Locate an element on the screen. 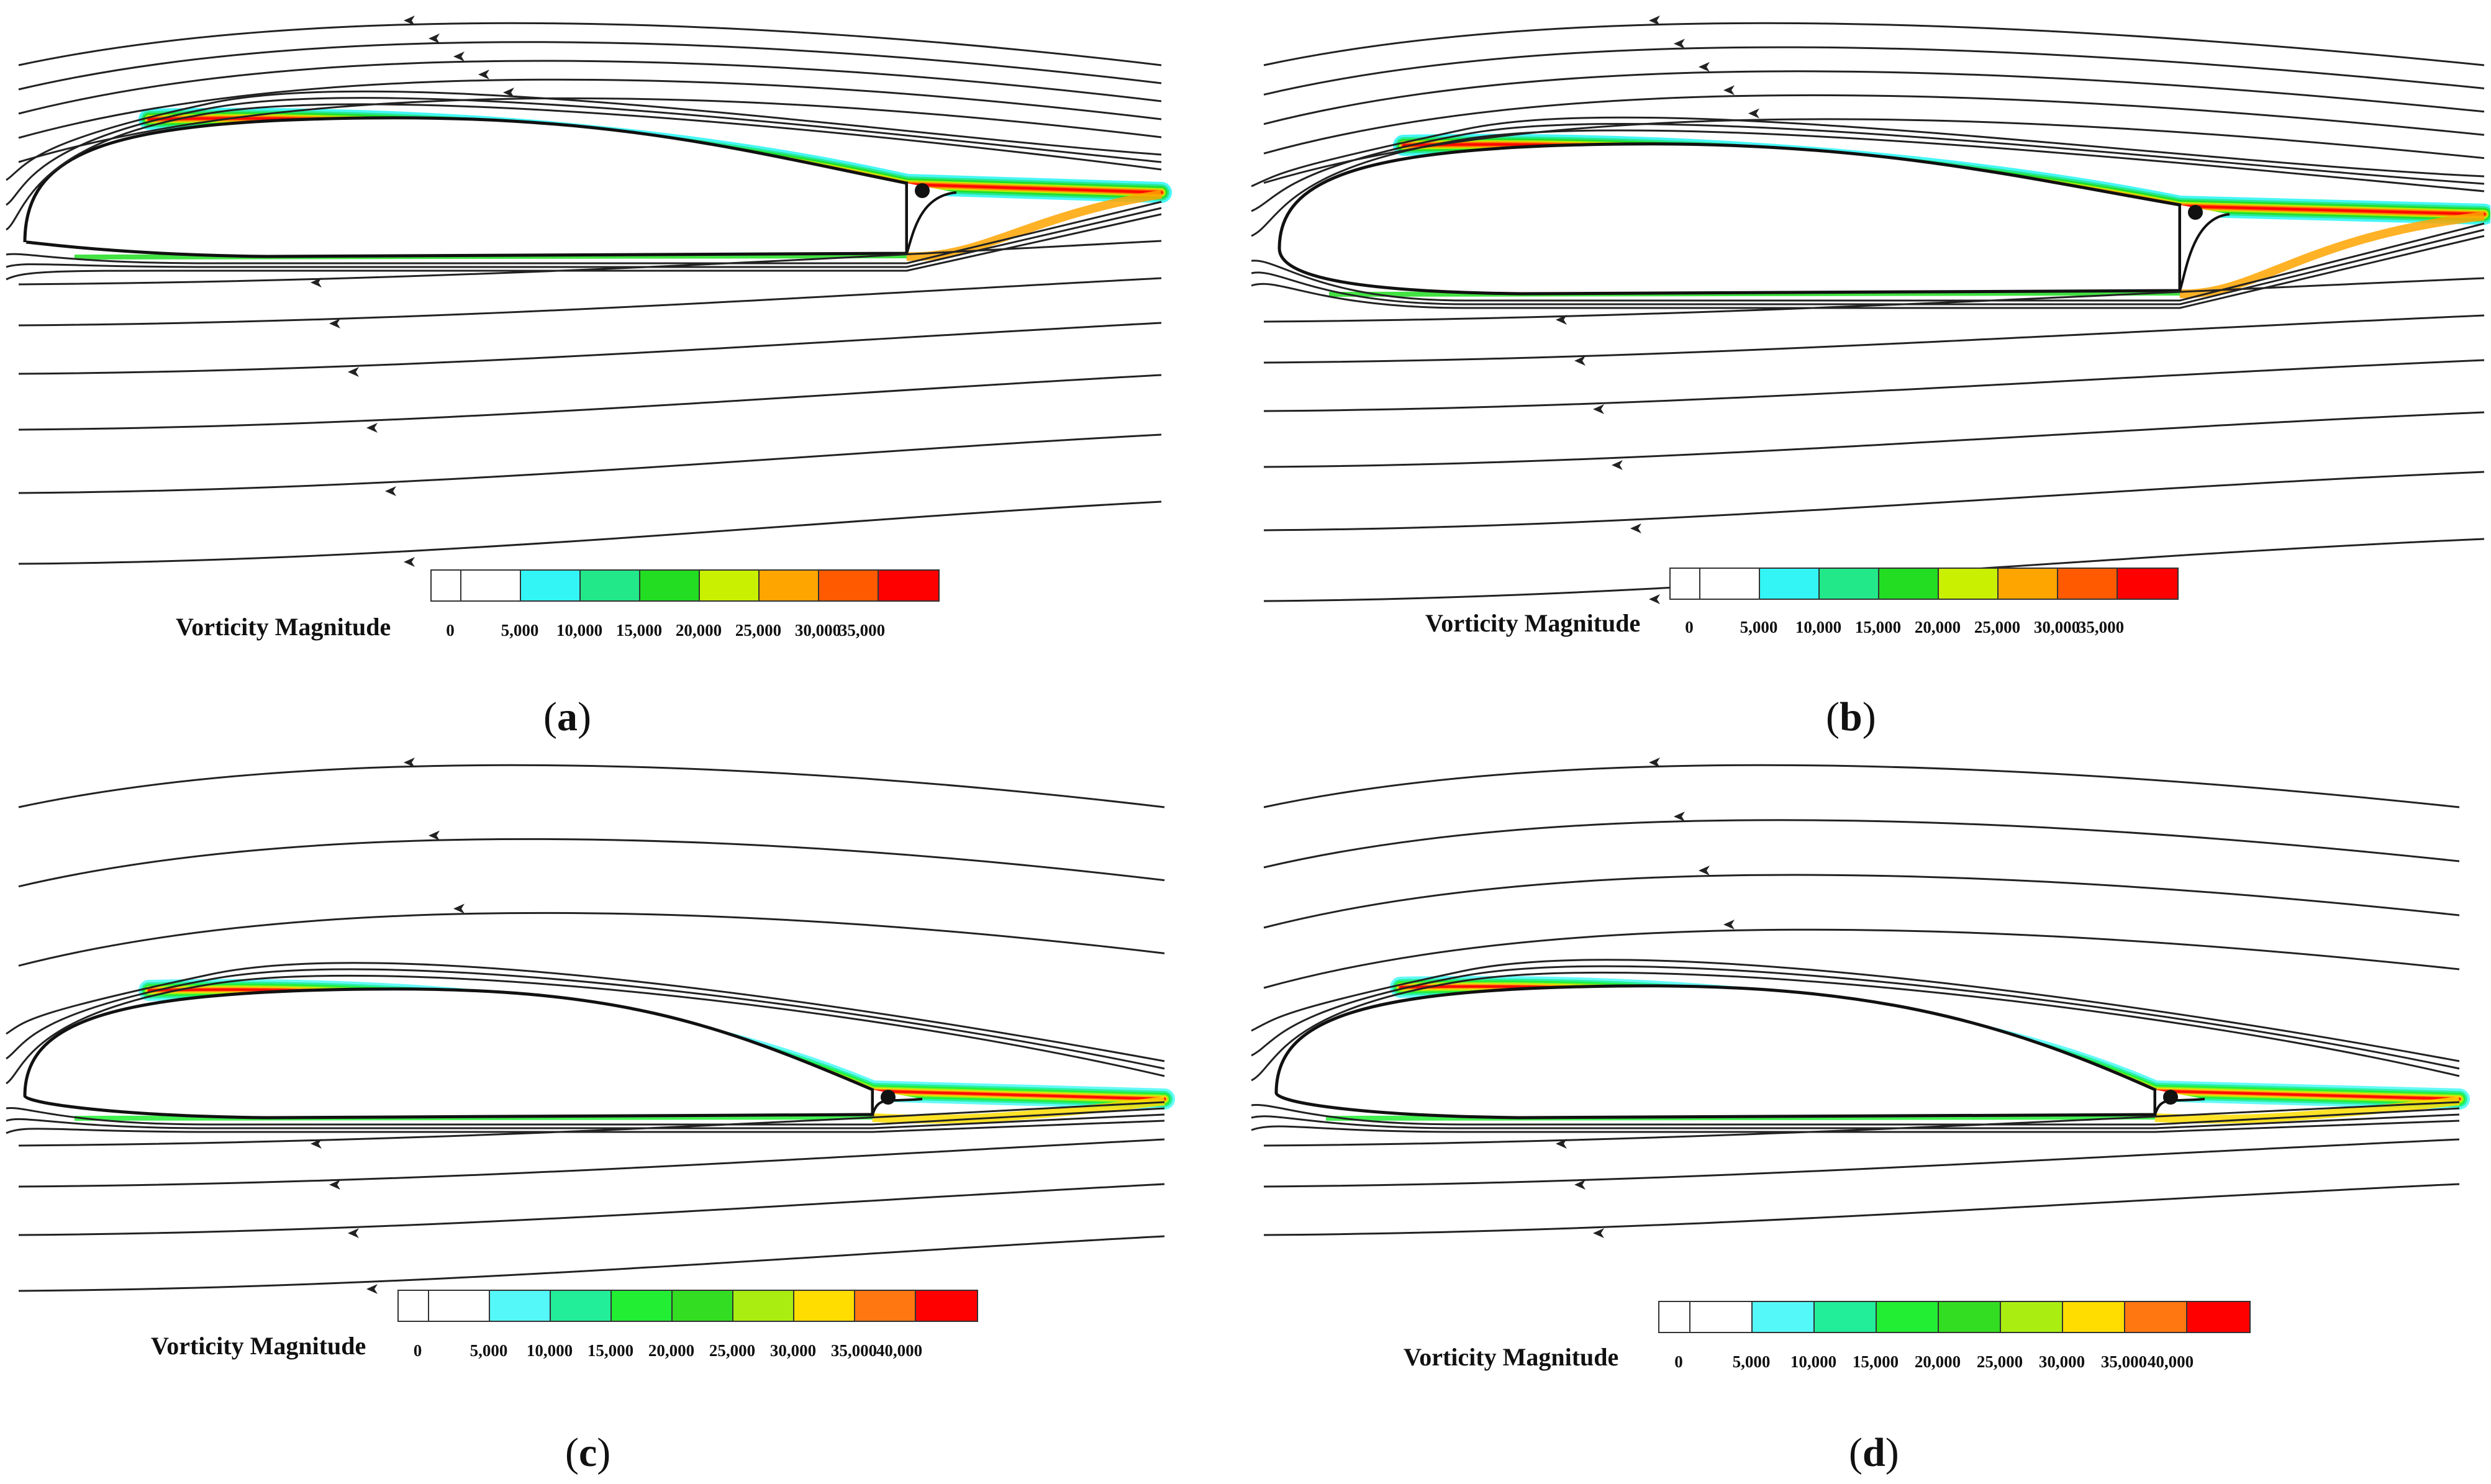 This screenshot has height=1484, width=2491. panel-label-c: (c) is located at coordinates (588, 1452).